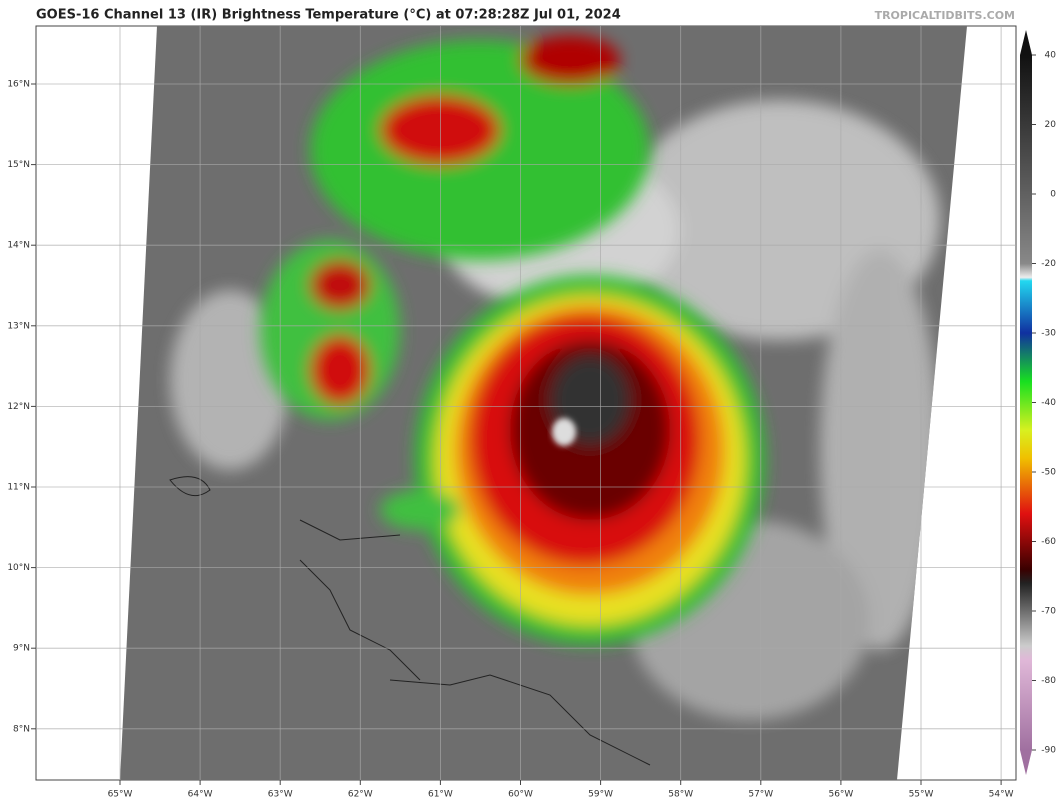  I want to click on lon-label: 57°W, so click(760, 795).